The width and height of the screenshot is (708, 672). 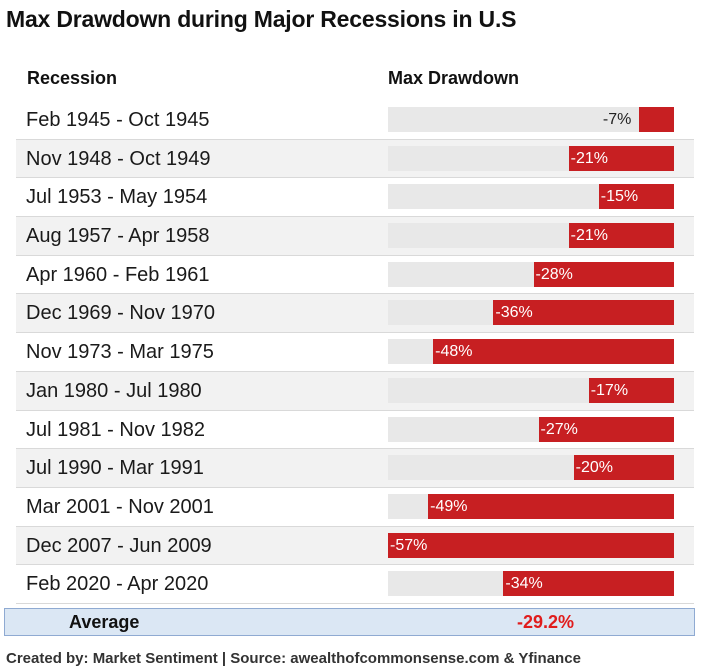 What do you see at coordinates (119, 545) in the screenshot?
I see `recession-period-label: Dec 2007 - Jun 2009` at bounding box center [119, 545].